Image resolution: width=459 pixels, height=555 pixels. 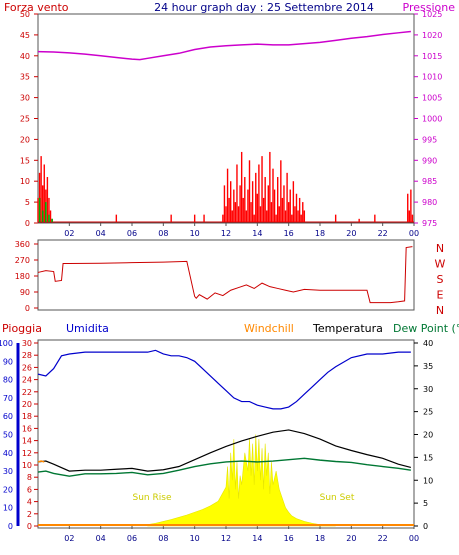 What do you see at coordinates (195, 538) in the screenshot?
I see `p3-x-tick-label: 10` at bounding box center [195, 538].